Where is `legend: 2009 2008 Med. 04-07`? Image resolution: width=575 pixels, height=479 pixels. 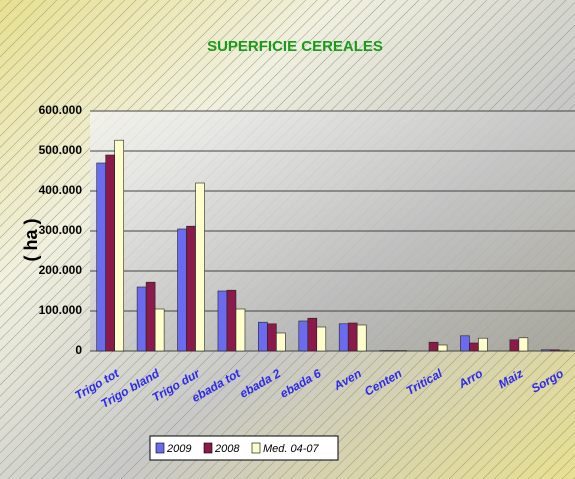
legend: 2009 2008 Med. 04-07 is located at coordinates (244, 448).